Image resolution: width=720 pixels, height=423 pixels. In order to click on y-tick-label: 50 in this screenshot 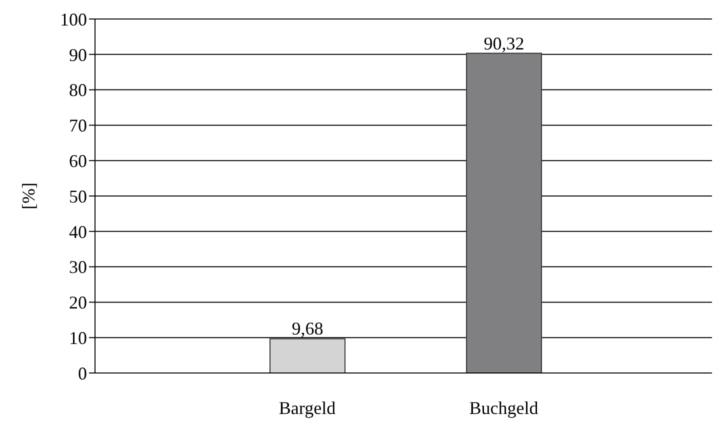, I will do `click(78, 196)`.